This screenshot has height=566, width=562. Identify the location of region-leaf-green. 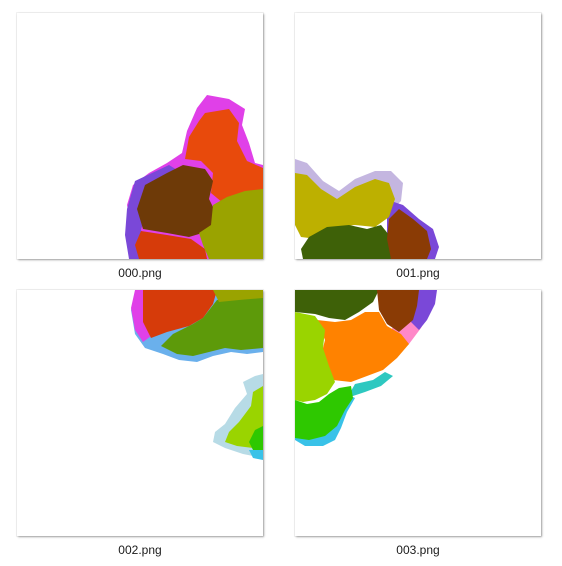
(212, 325).